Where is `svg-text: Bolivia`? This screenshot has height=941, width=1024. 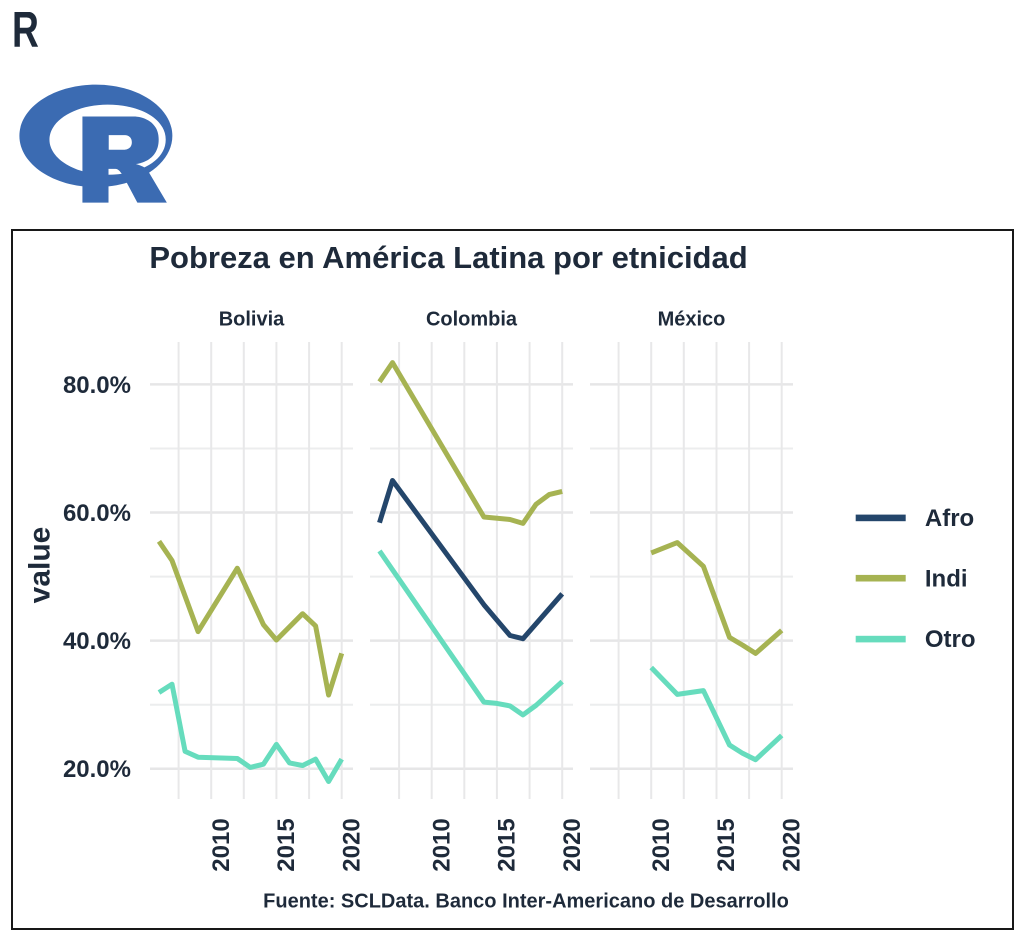
svg-text: Bolivia is located at coordinates (252, 320).